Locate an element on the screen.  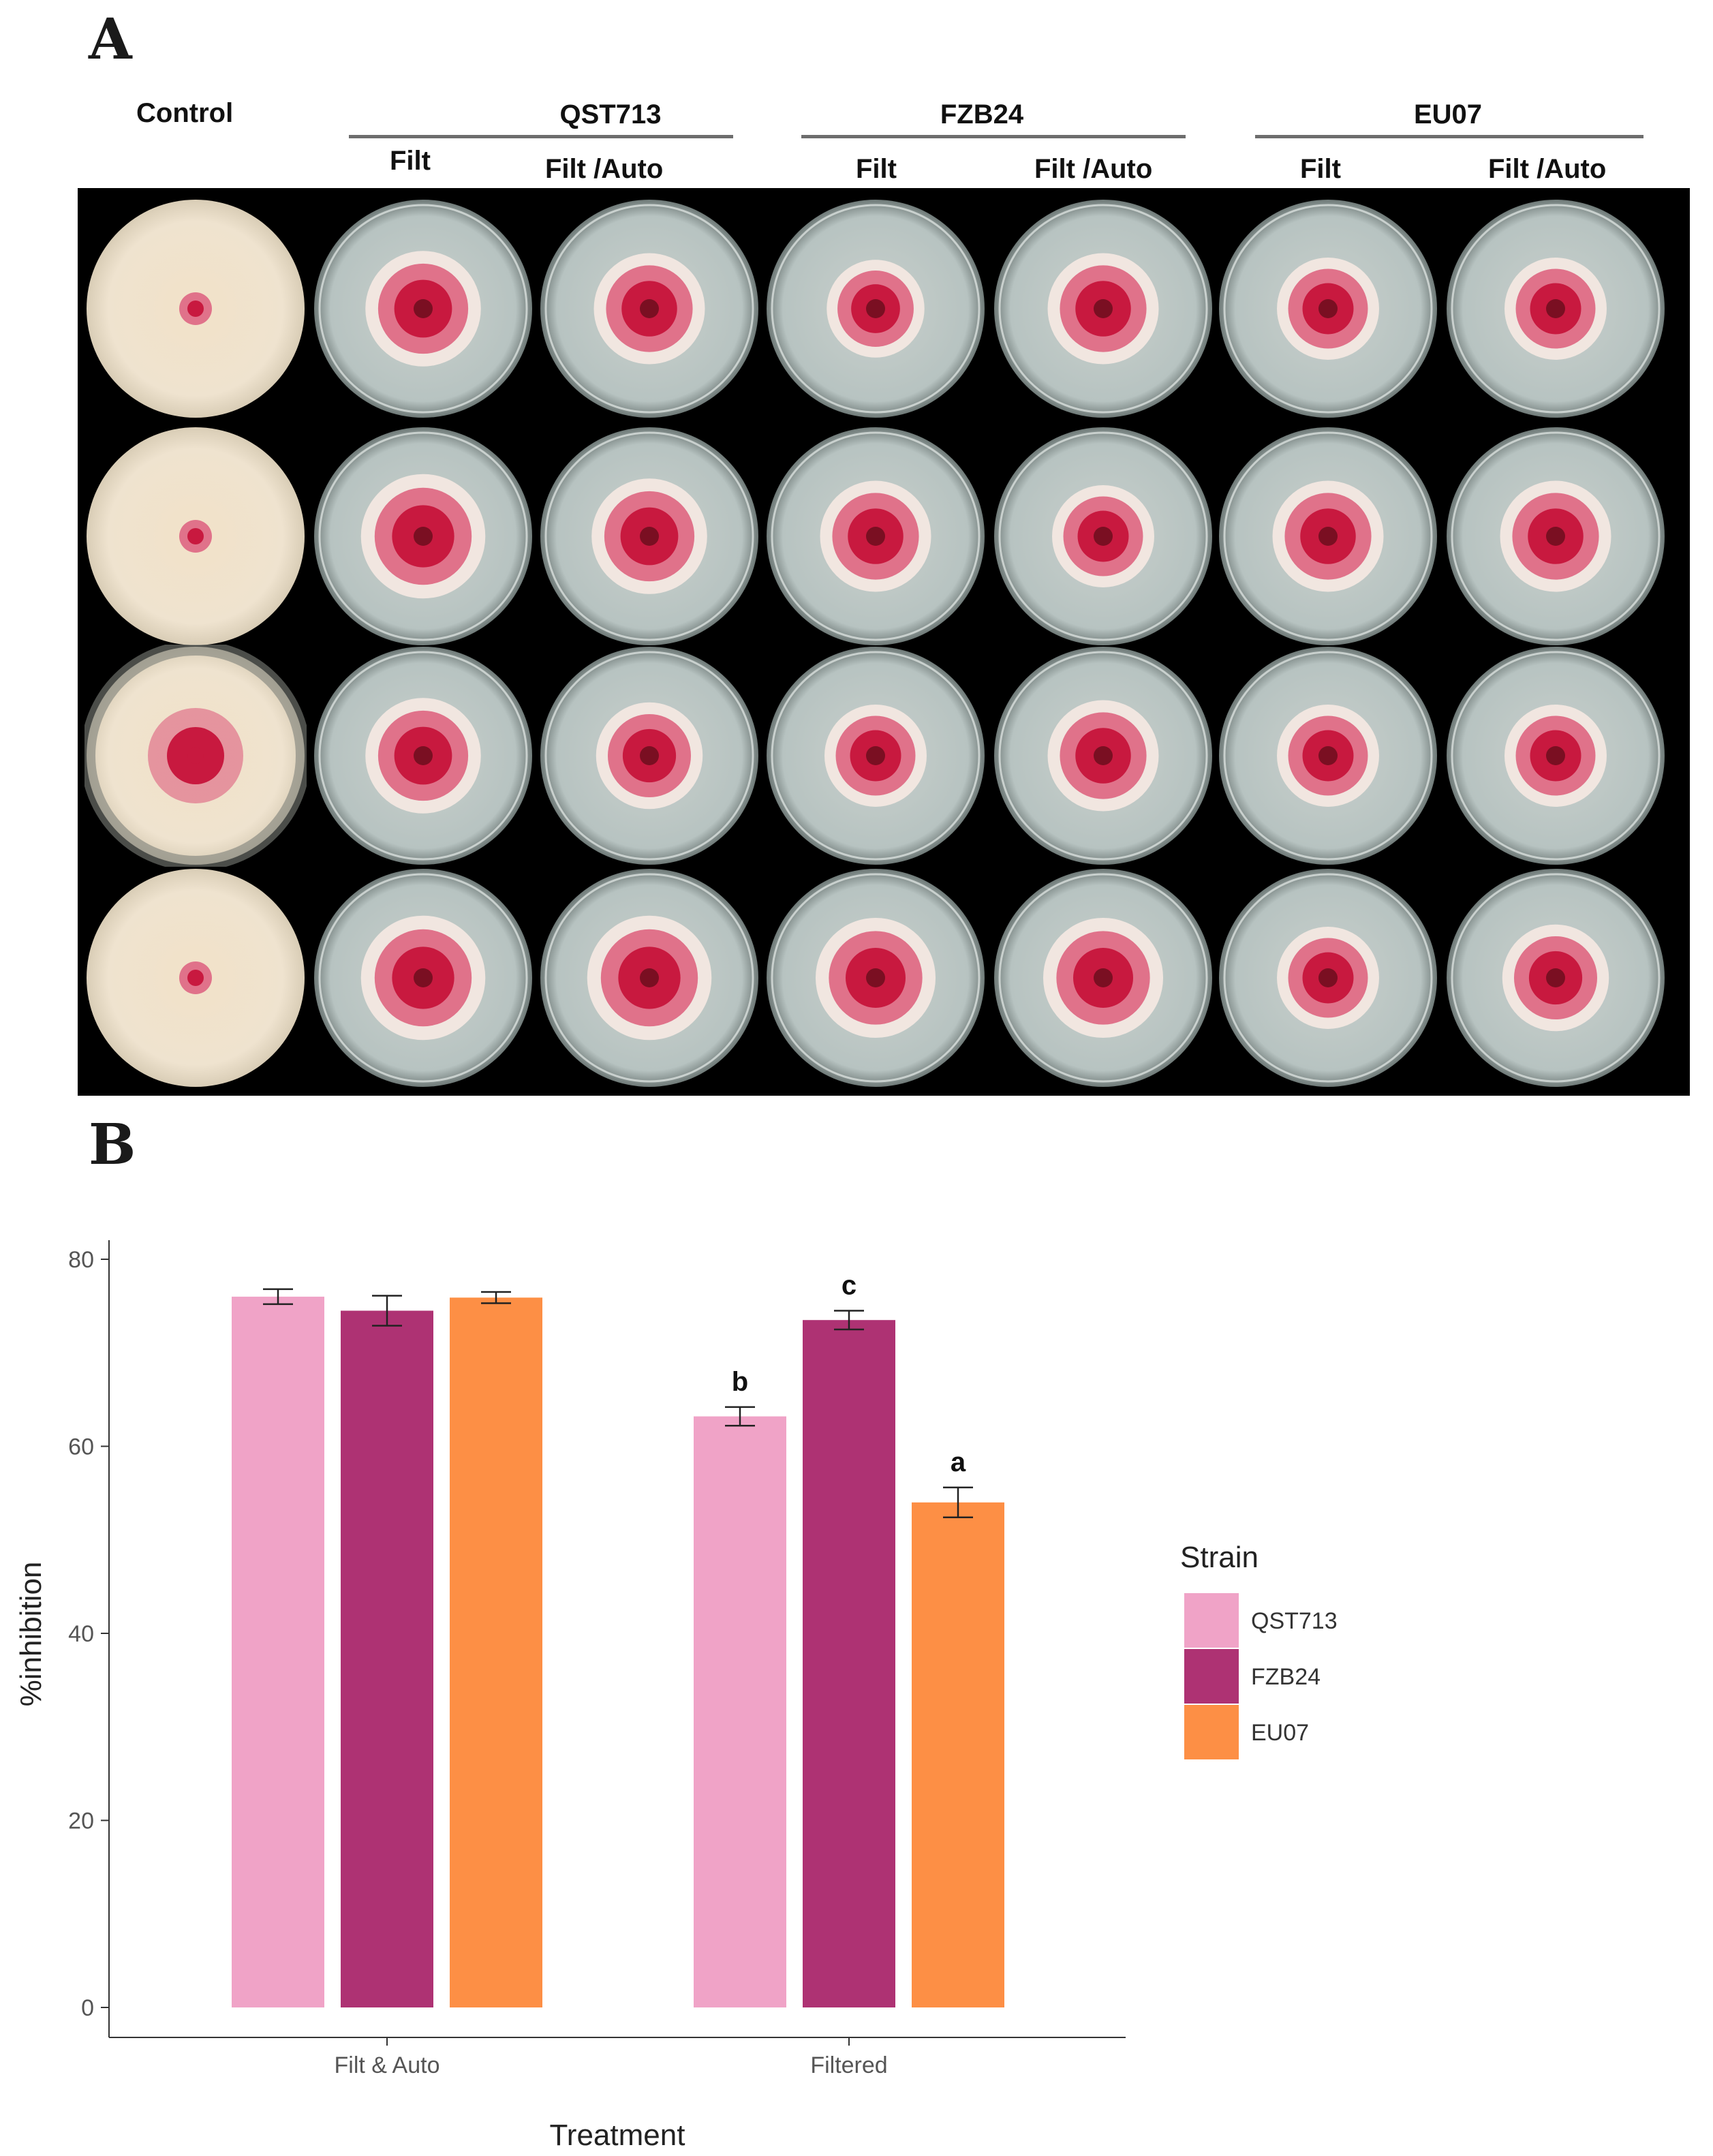
panel-a-label: A is located at coordinates (111, 39).